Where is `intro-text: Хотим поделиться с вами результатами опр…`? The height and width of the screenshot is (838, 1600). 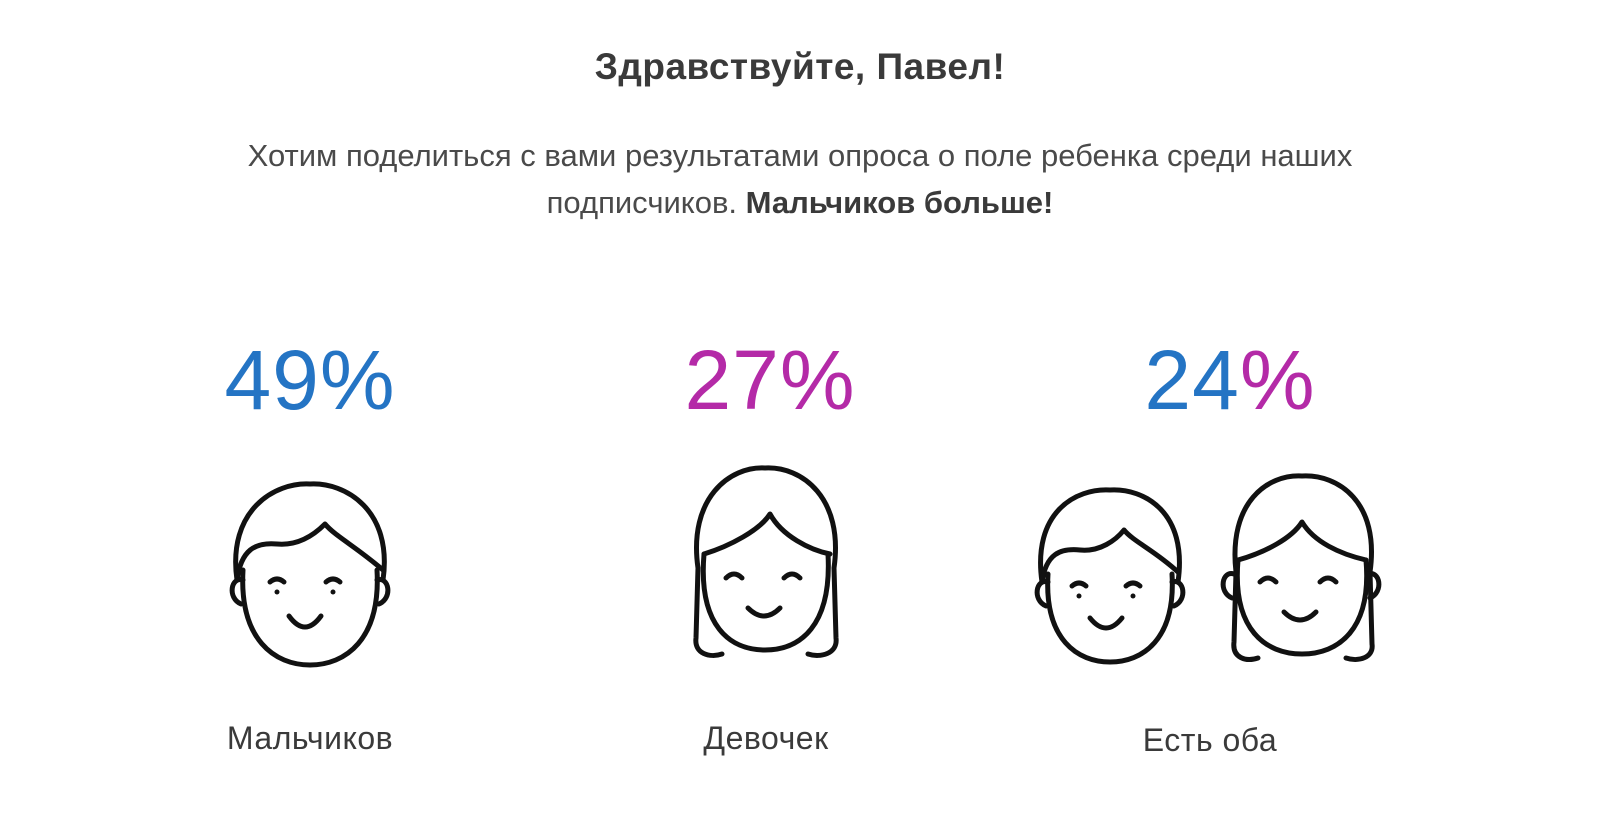
intro-text: Хотим поделиться с вами результатами опр… is located at coordinates (800, 179).